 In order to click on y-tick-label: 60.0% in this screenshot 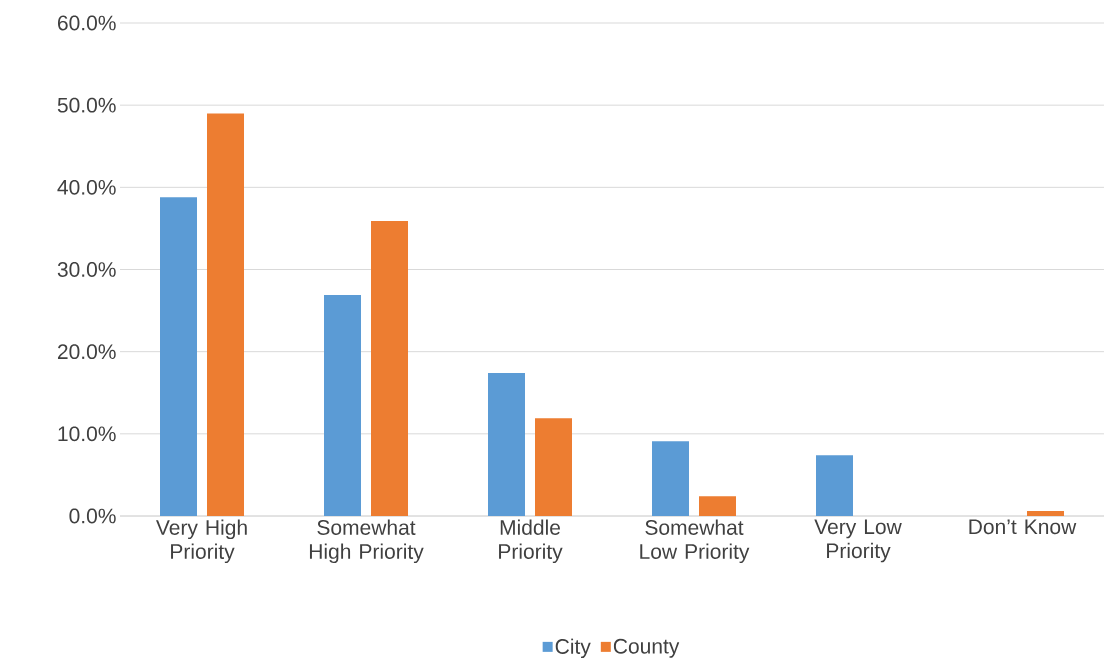, I will do `click(87, 23)`.